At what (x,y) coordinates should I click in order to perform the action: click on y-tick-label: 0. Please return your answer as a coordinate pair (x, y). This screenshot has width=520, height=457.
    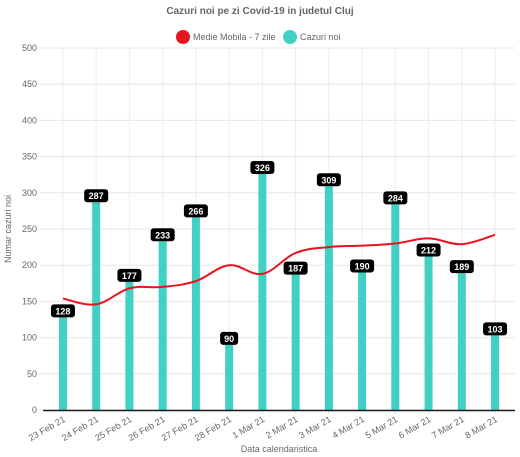
    Looking at the image, I should click on (34, 410).